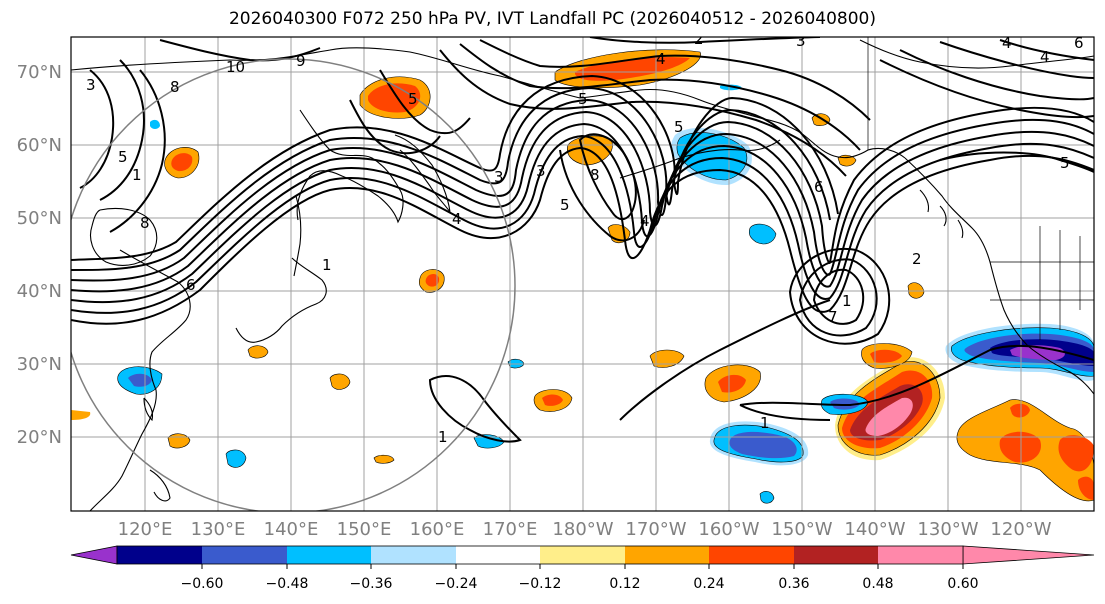 The image size is (1105, 604). I want to click on coastline-sakhalin, so click(297, 236).